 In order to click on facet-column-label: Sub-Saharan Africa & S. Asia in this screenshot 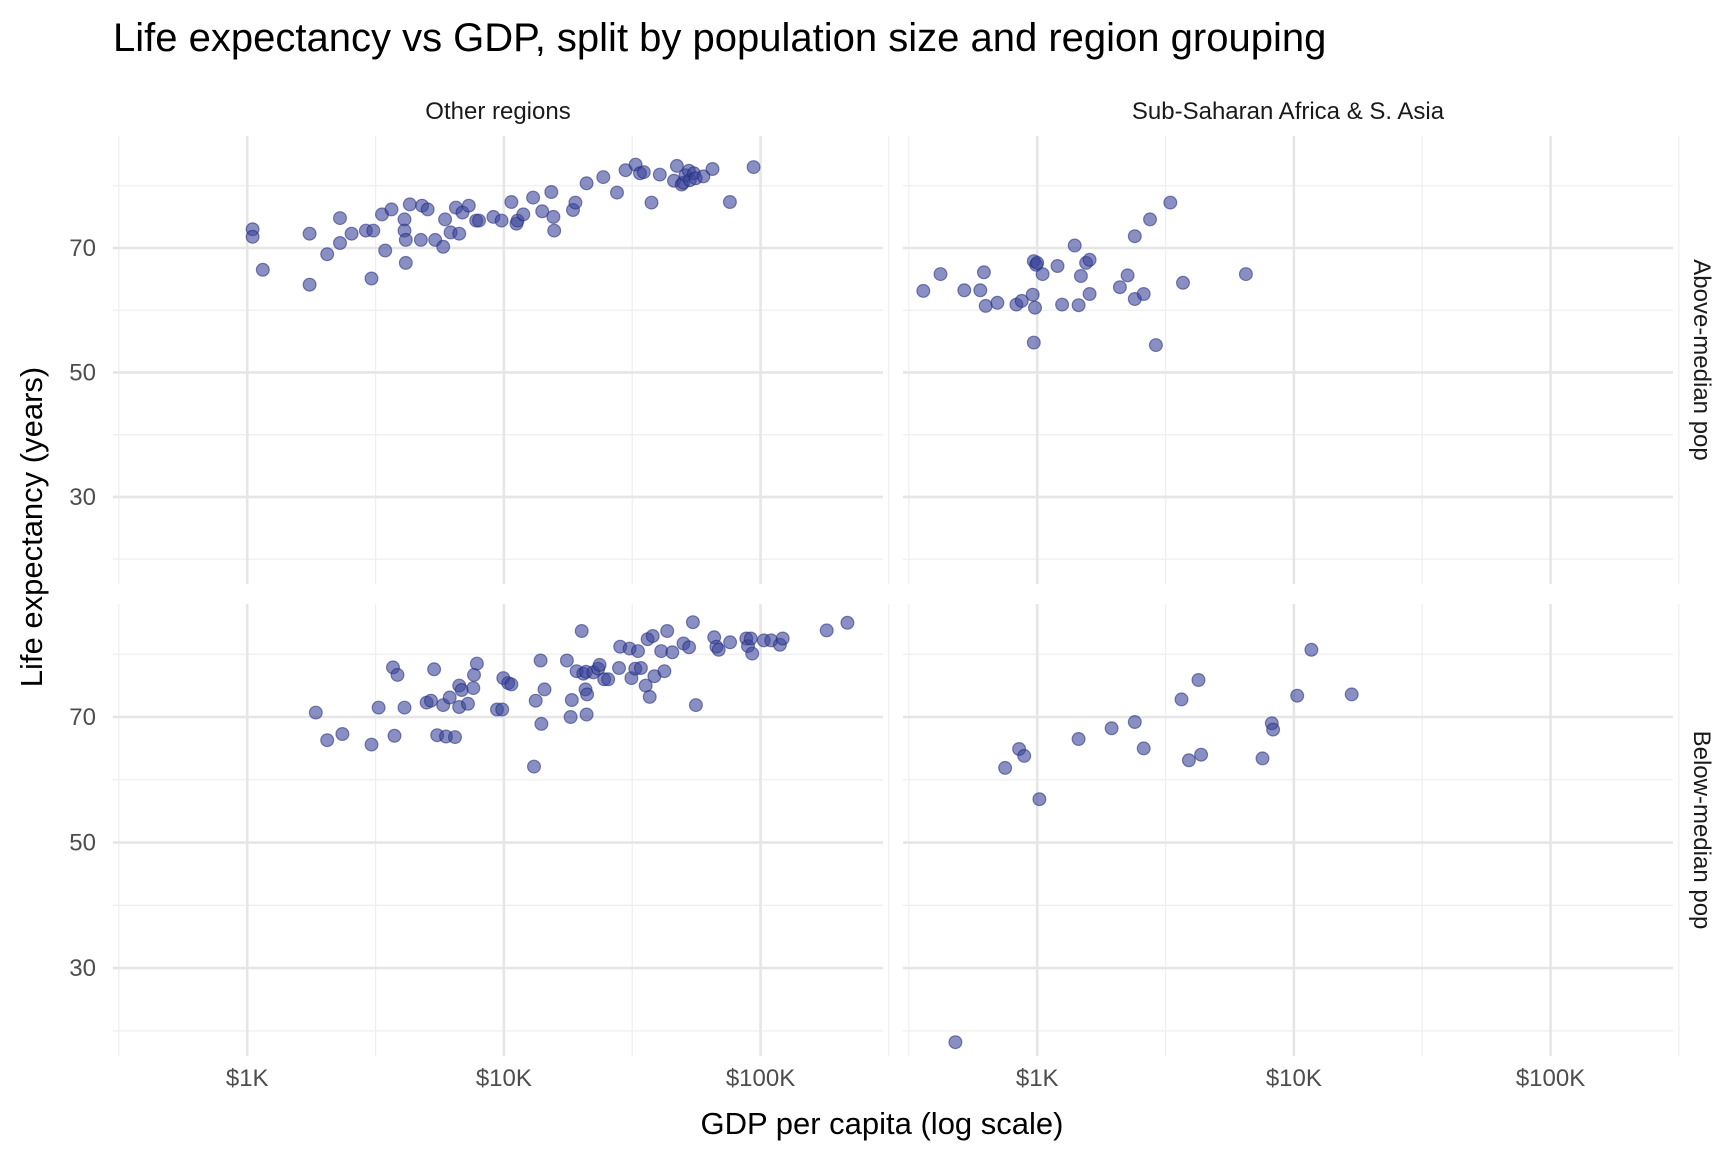, I will do `click(1288, 111)`.